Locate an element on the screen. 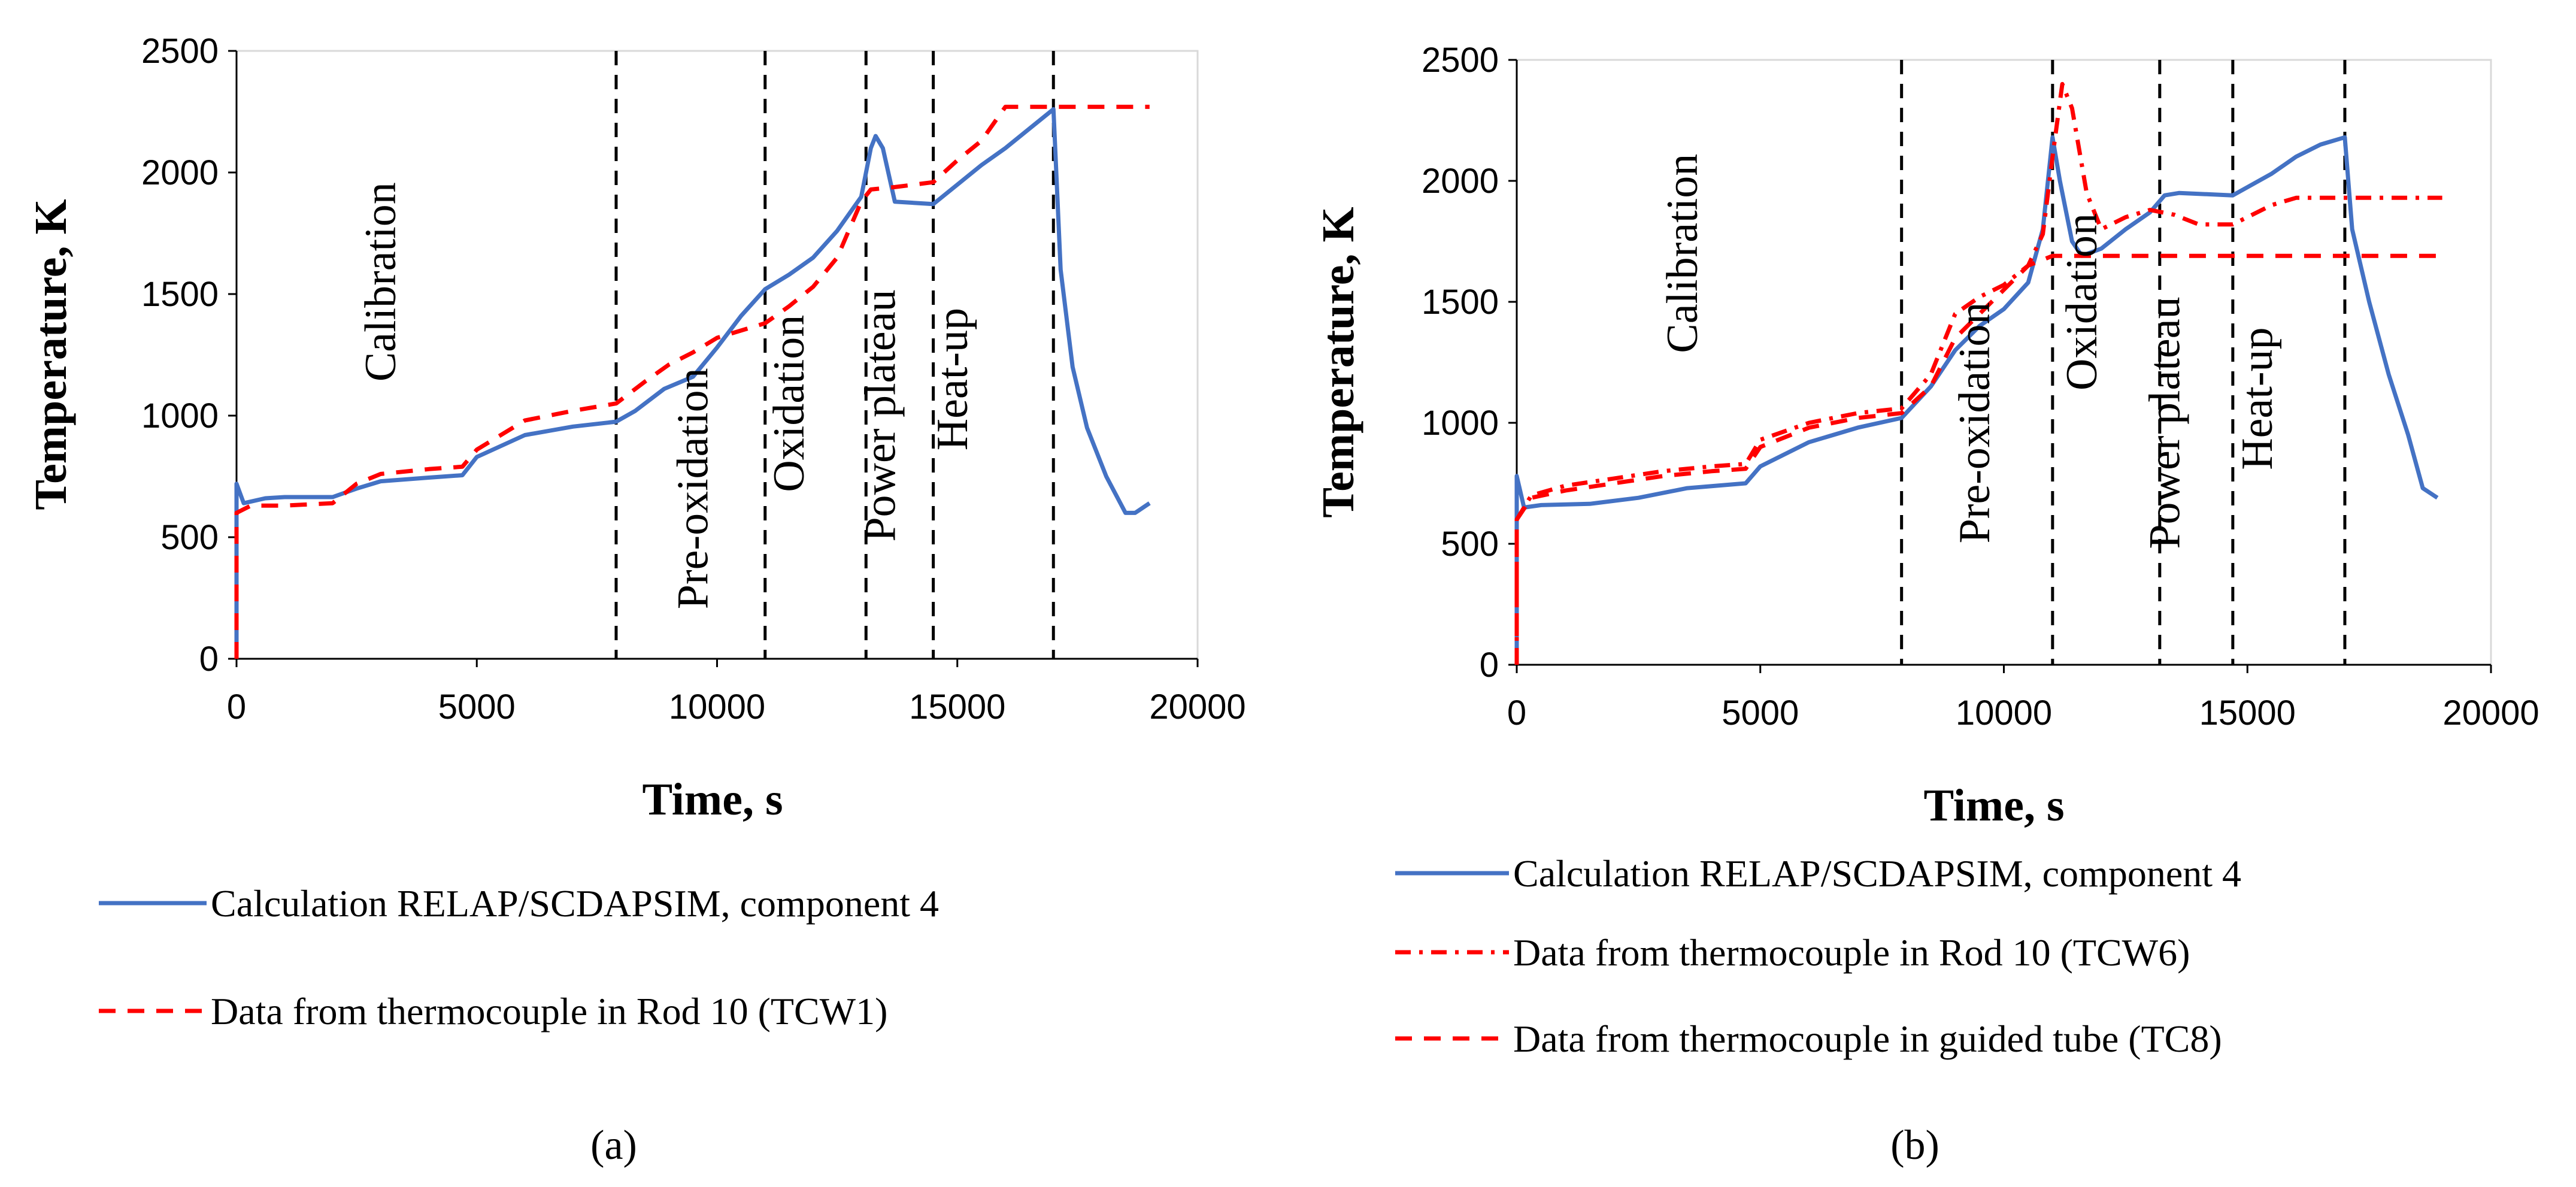 The height and width of the screenshot is (1187, 2576). chart-a-x-tick-labels: 0 5000 10000 15000 20000 is located at coordinates (736, 707).